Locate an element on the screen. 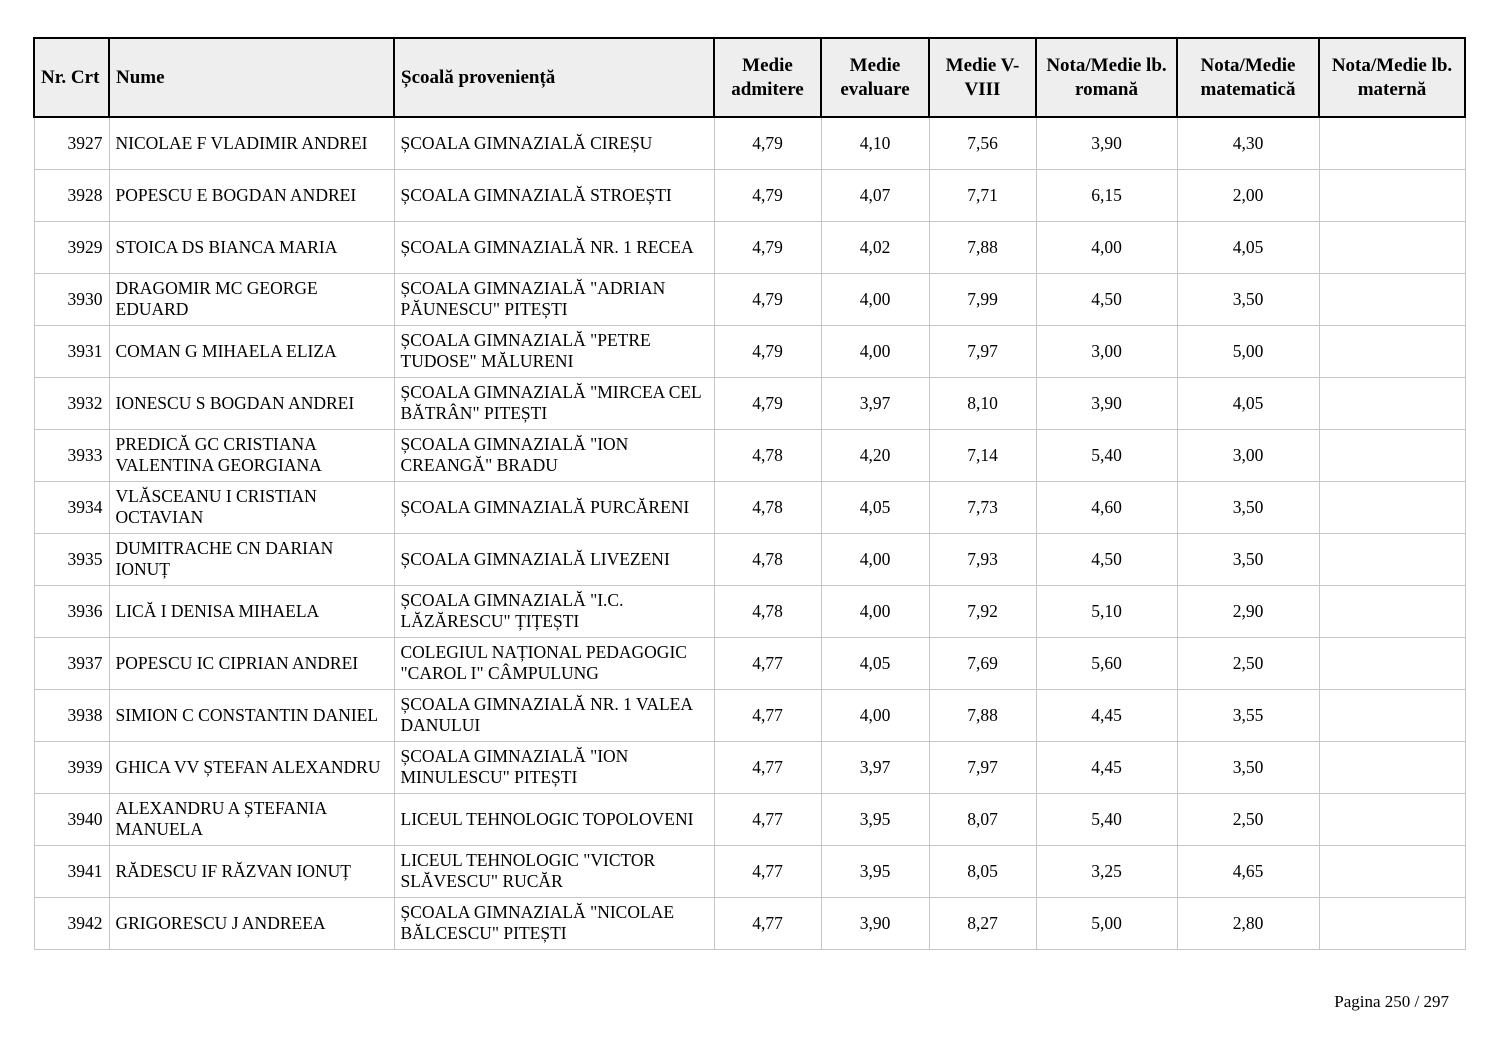 This screenshot has height=1058, width=1497. cell-nr-crt: 3934 is located at coordinates (71, 507).